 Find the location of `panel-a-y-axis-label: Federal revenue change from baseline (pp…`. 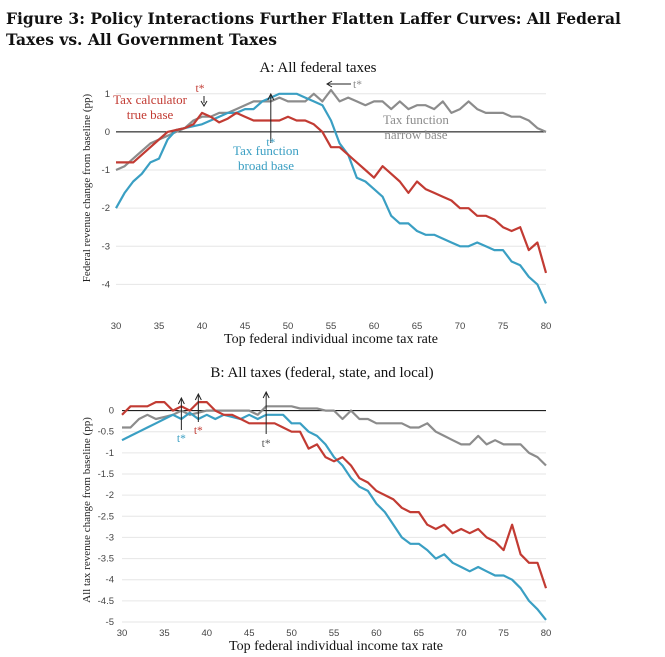

panel-a-y-axis-label: Federal revenue change from baseline (pp… is located at coordinates (87, 187).